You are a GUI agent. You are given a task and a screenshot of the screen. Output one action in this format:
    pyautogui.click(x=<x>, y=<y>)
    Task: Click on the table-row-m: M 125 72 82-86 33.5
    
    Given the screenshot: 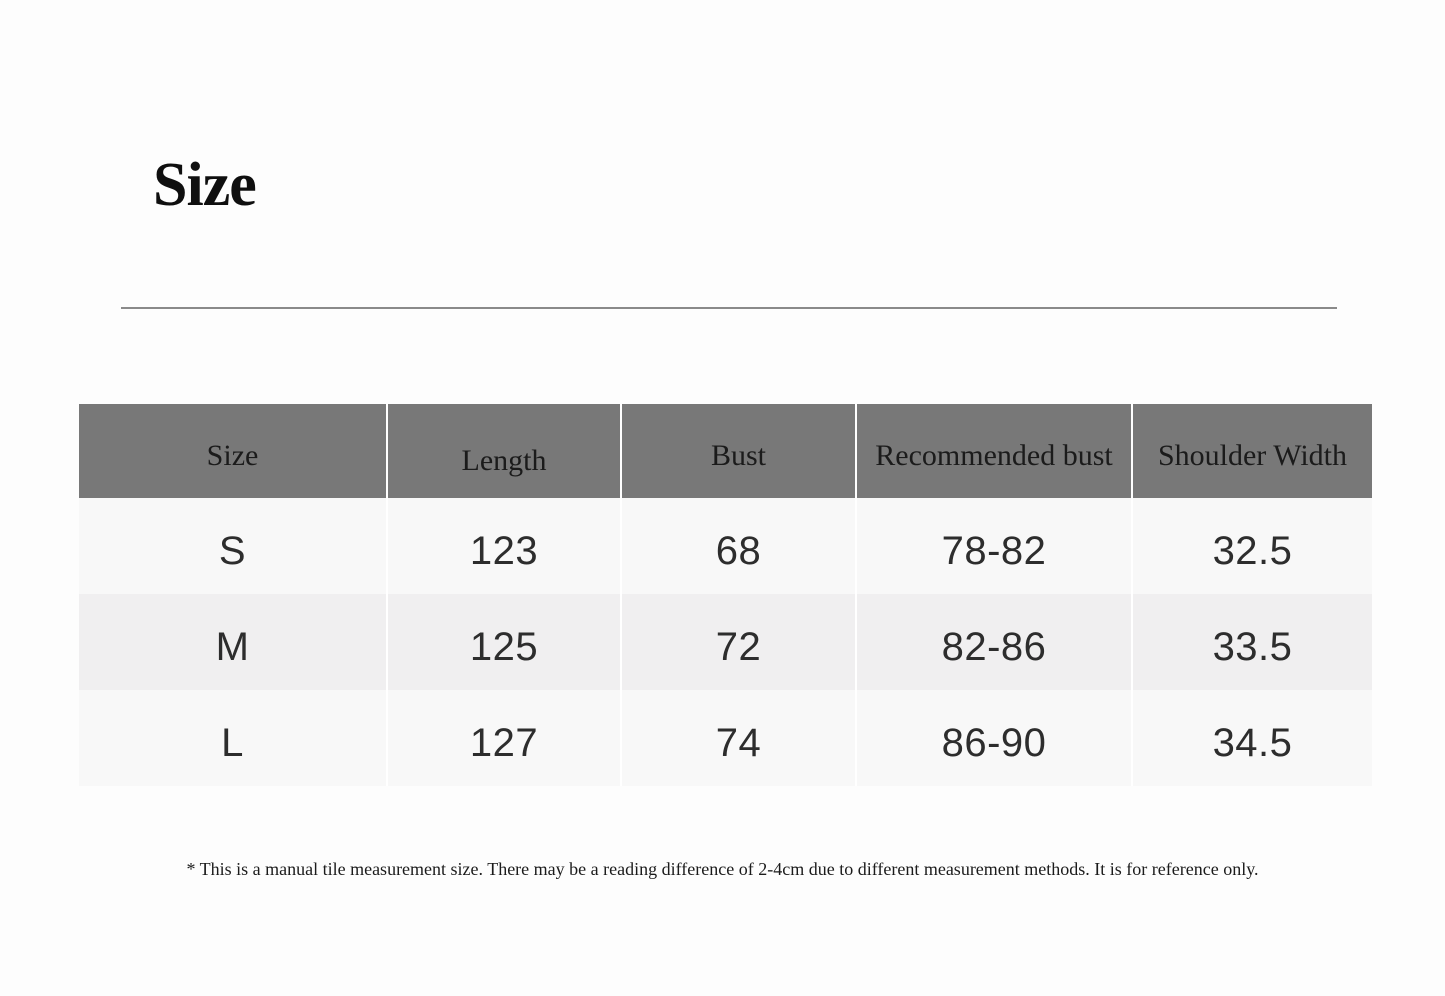 What is the action you would take?
    pyautogui.click(x=725, y=642)
    